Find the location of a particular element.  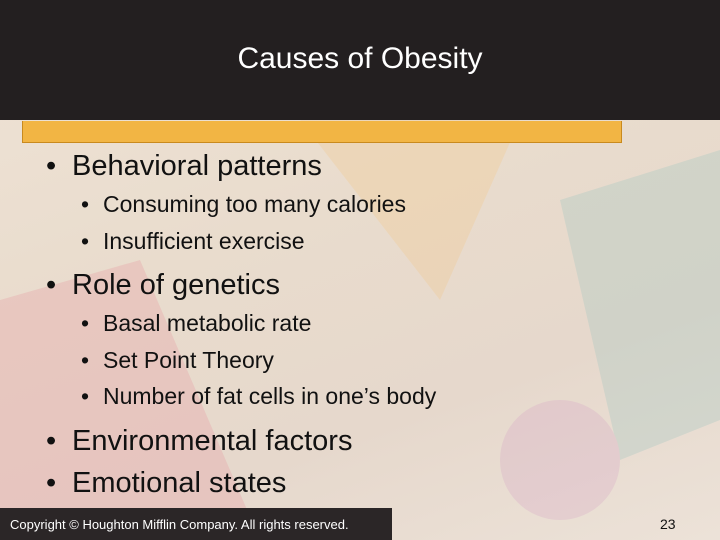

footer-band is located at coordinates (196, 524).